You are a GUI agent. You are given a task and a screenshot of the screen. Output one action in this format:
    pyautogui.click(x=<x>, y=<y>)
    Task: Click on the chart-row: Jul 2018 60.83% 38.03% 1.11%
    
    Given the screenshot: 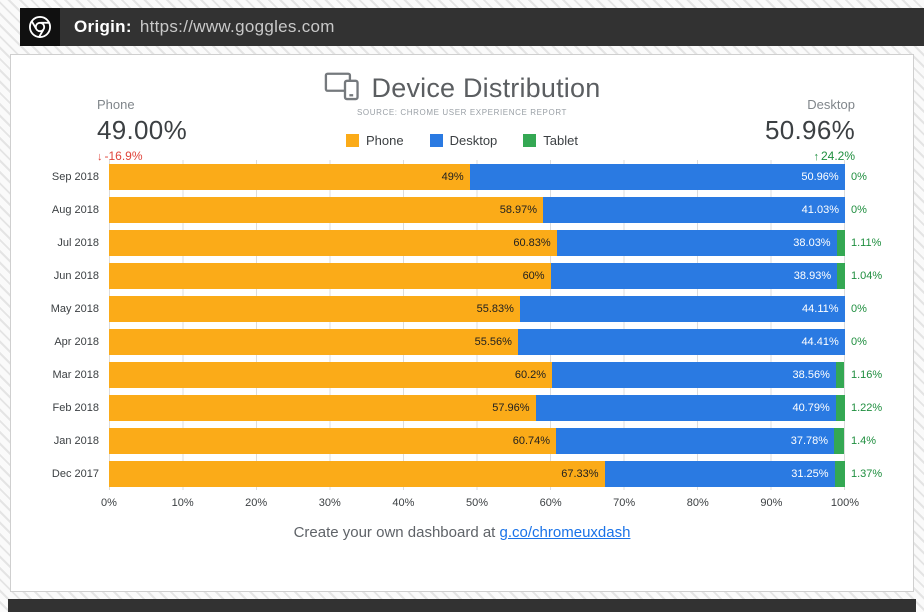 What is the action you would take?
    pyautogui.click(x=462, y=242)
    